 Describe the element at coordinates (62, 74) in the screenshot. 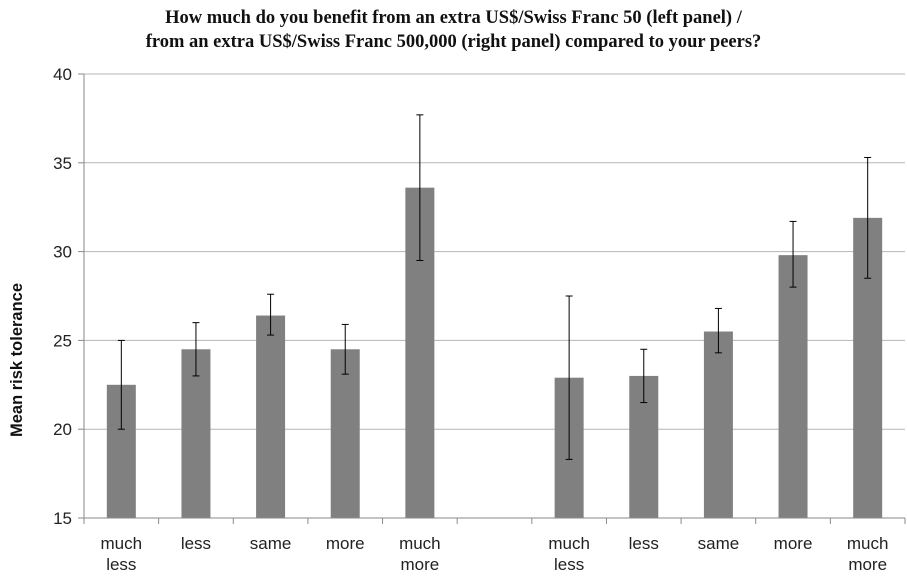

I see `y-tick-label: 40` at that location.